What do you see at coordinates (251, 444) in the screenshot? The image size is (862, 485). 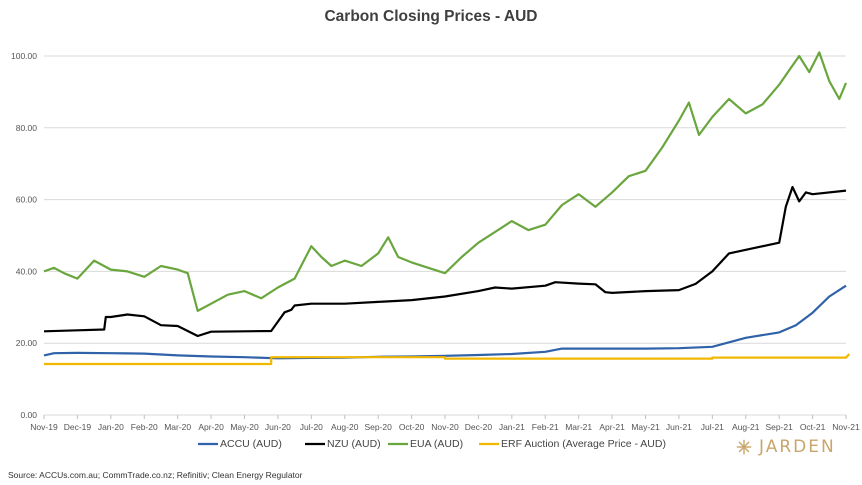 I see `legend-label: ACCU (AUD)` at bounding box center [251, 444].